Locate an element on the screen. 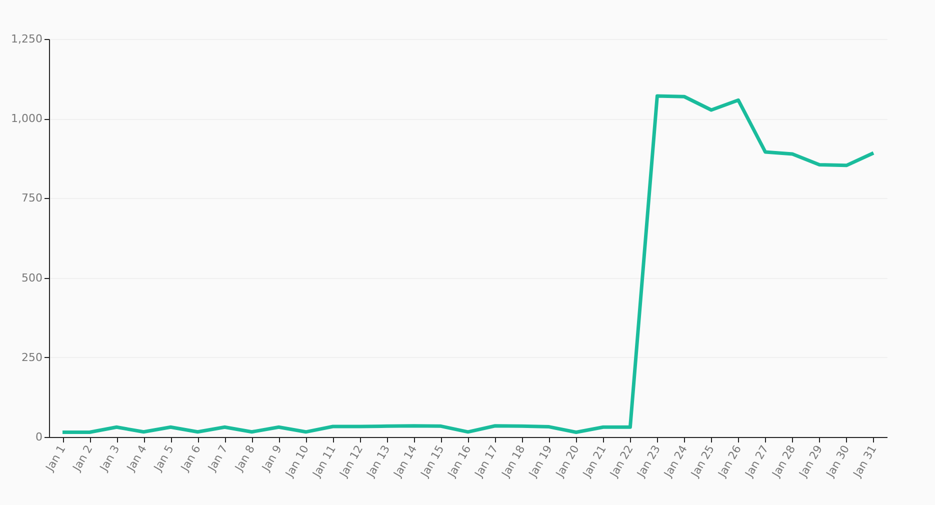 The height and width of the screenshot is (505, 935). x-tick-label: Jan 1 is located at coordinates (55, 458).